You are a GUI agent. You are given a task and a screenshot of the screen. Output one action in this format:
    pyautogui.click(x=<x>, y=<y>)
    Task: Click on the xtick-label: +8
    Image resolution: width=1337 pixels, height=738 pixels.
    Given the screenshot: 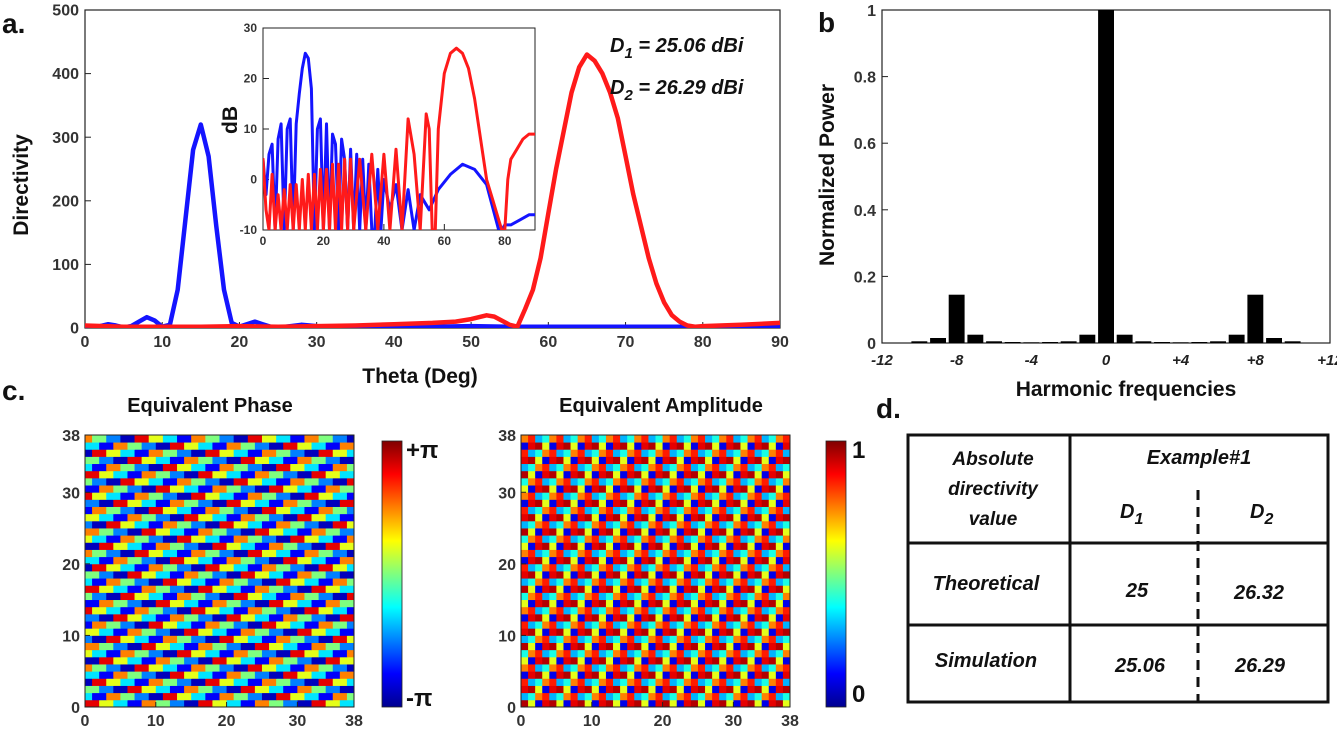 What is the action you would take?
    pyautogui.click(x=1256, y=360)
    